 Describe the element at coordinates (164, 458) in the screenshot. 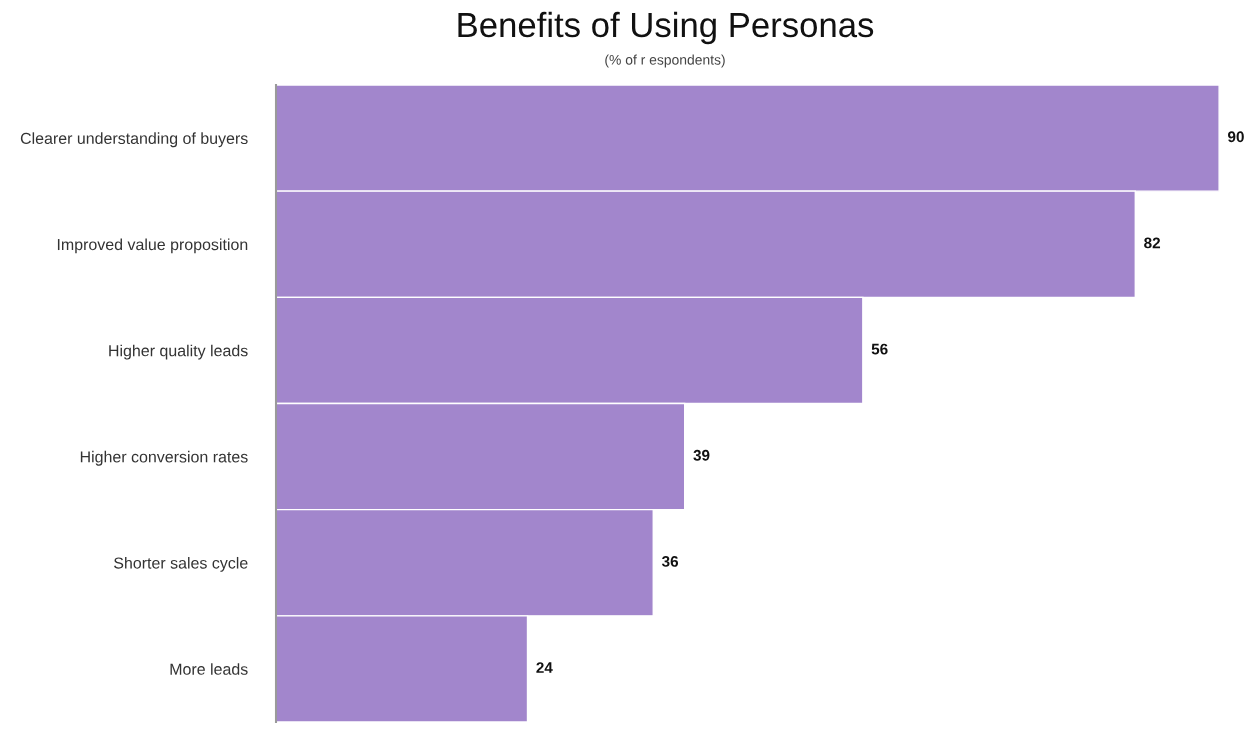

I see `y-tick-label: Higher conversion rates` at that location.